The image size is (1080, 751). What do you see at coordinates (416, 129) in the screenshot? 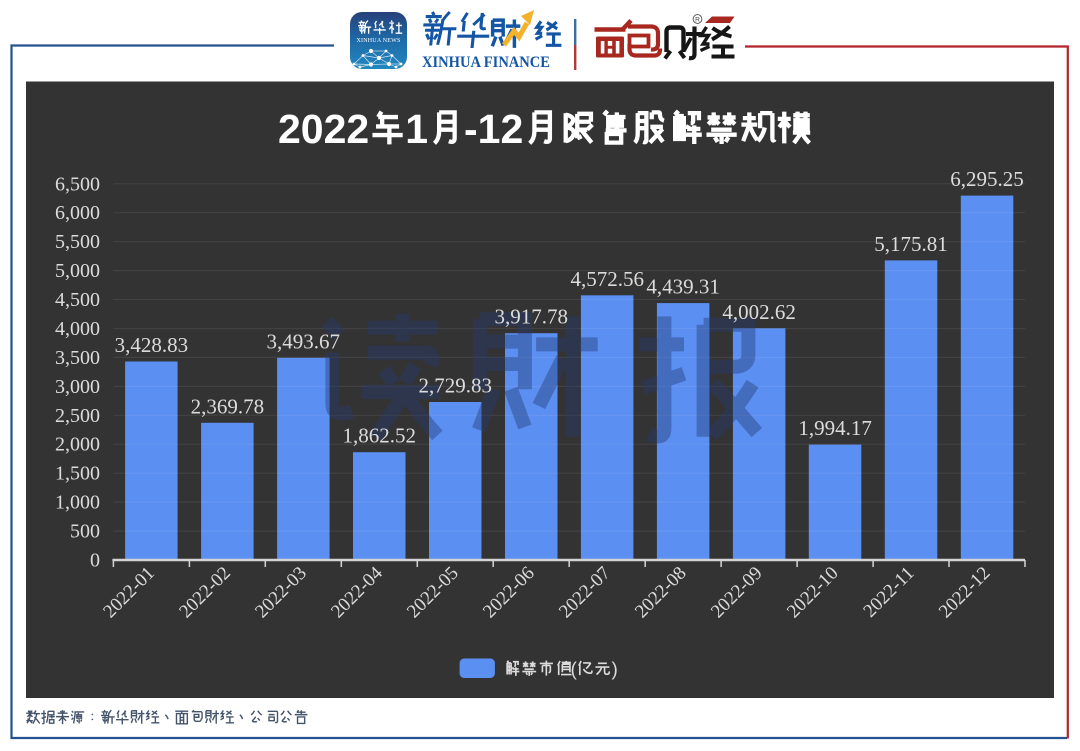
I see `svg-text: 1` at bounding box center [416, 129].